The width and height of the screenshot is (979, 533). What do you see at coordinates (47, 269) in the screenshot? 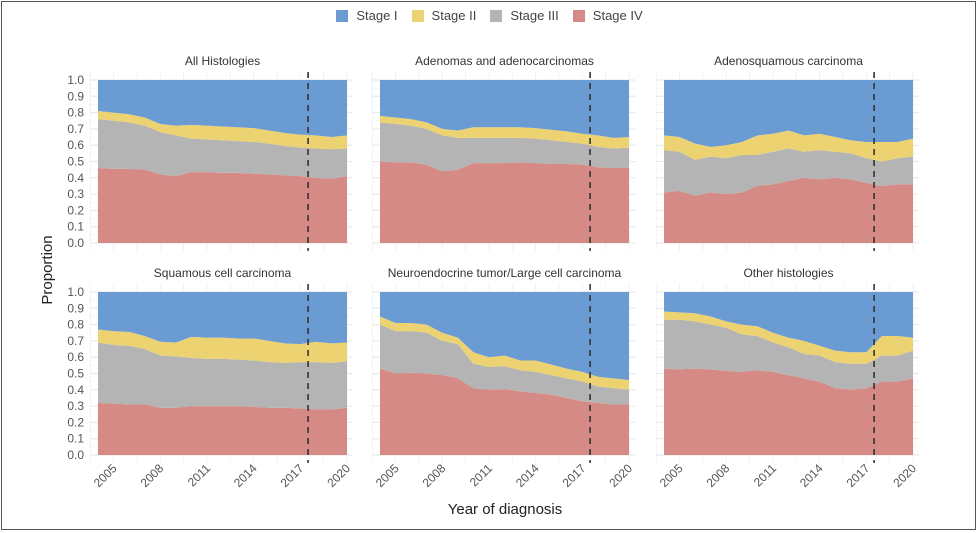
I see `y-axis-label: Proportion` at bounding box center [47, 269].